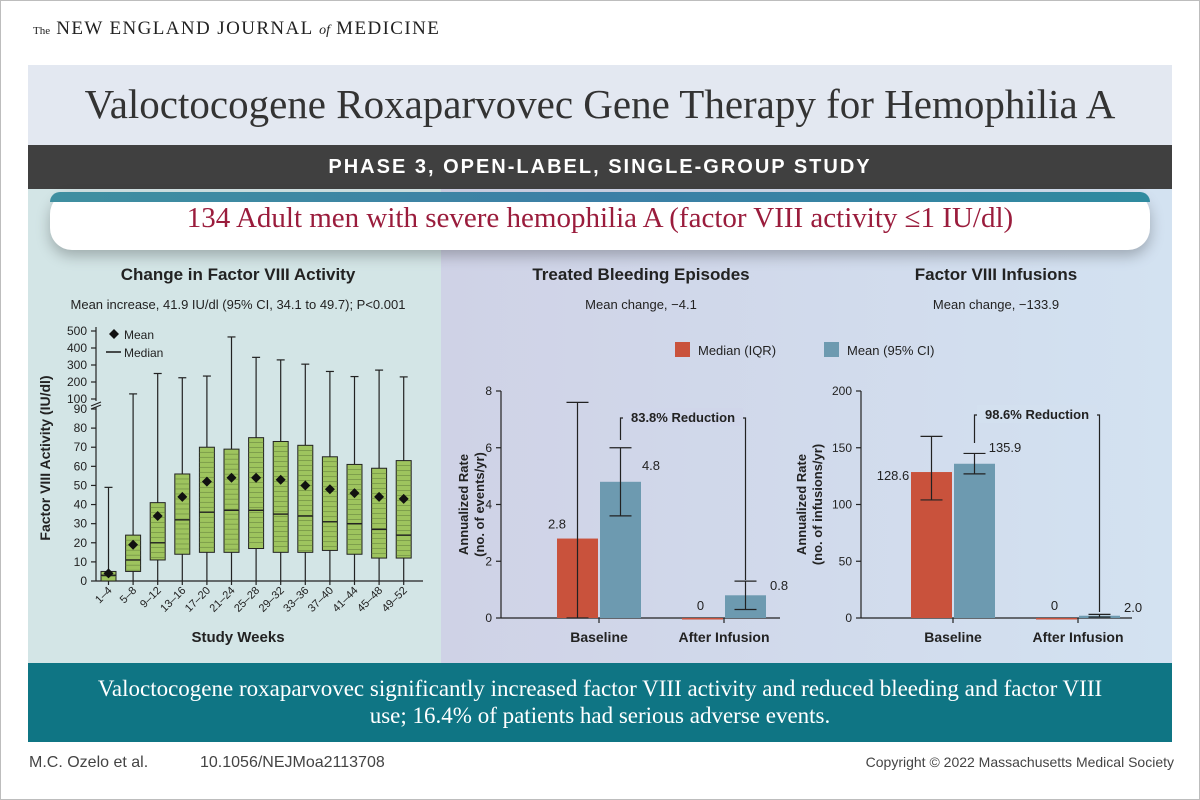 The height and width of the screenshot is (800, 1200). I want to click on infusions-chart-y-tick-label: 0, so click(848, 618).